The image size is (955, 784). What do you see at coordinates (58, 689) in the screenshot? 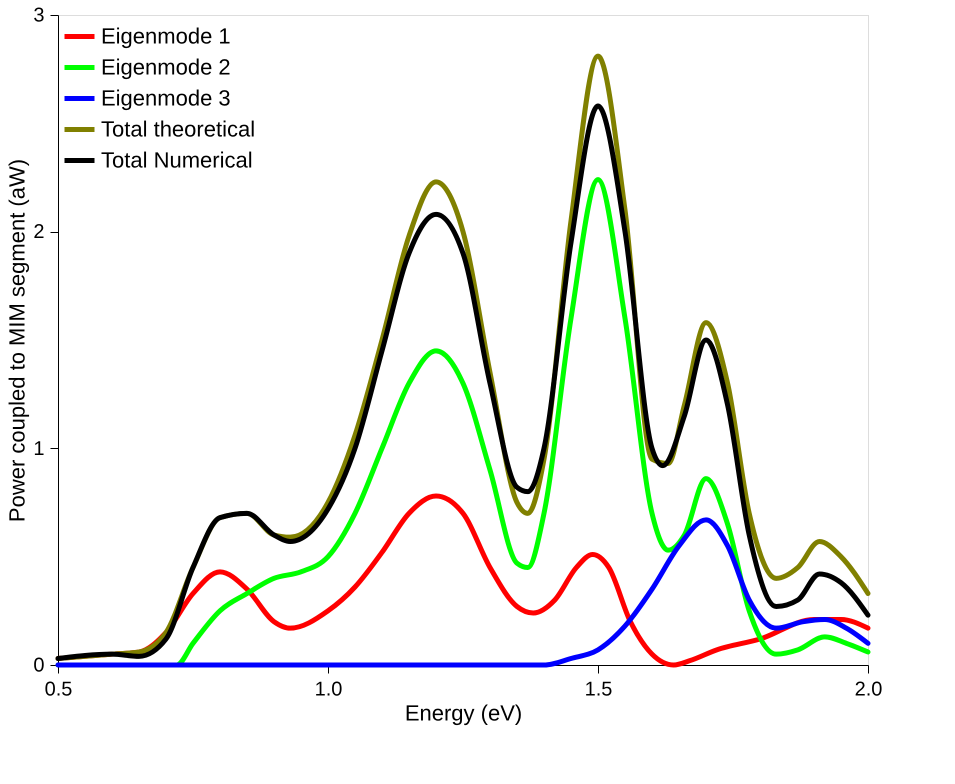
I see `x-tick-label: 0.5` at bounding box center [58, 689].